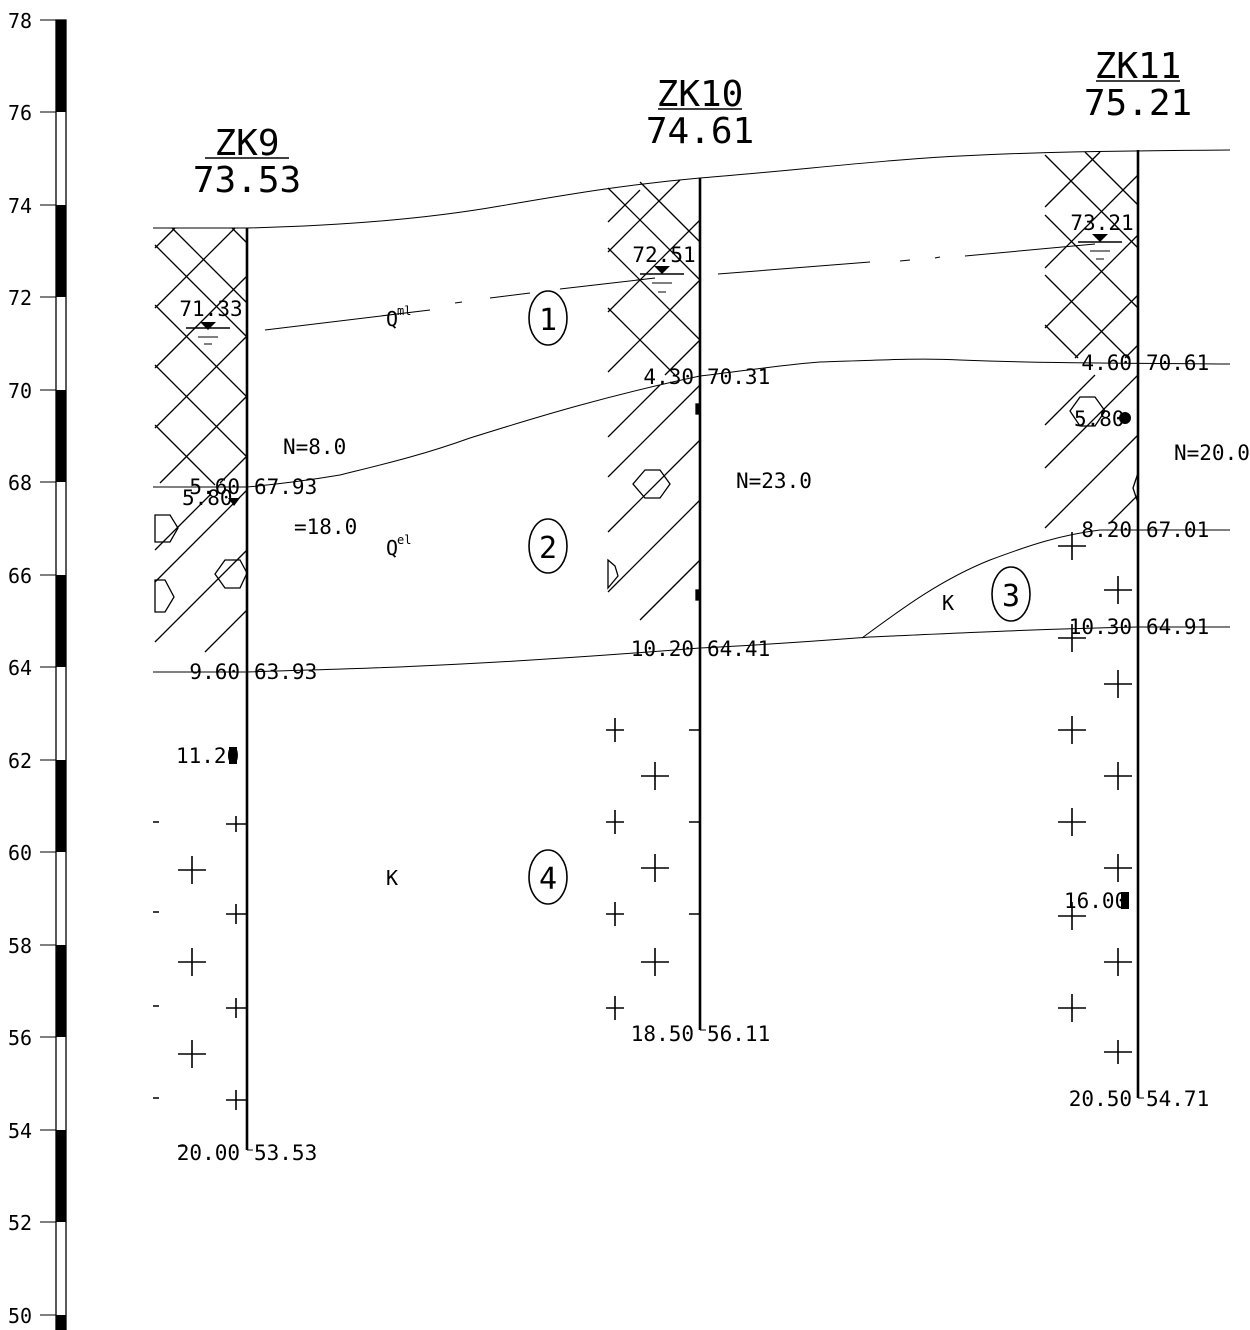 This screenshot has width=1250, height=1330. Describe the element at coordinates (214, 672) in the screenshot. I see `zk9-layer-depth: 9.60` at that location.